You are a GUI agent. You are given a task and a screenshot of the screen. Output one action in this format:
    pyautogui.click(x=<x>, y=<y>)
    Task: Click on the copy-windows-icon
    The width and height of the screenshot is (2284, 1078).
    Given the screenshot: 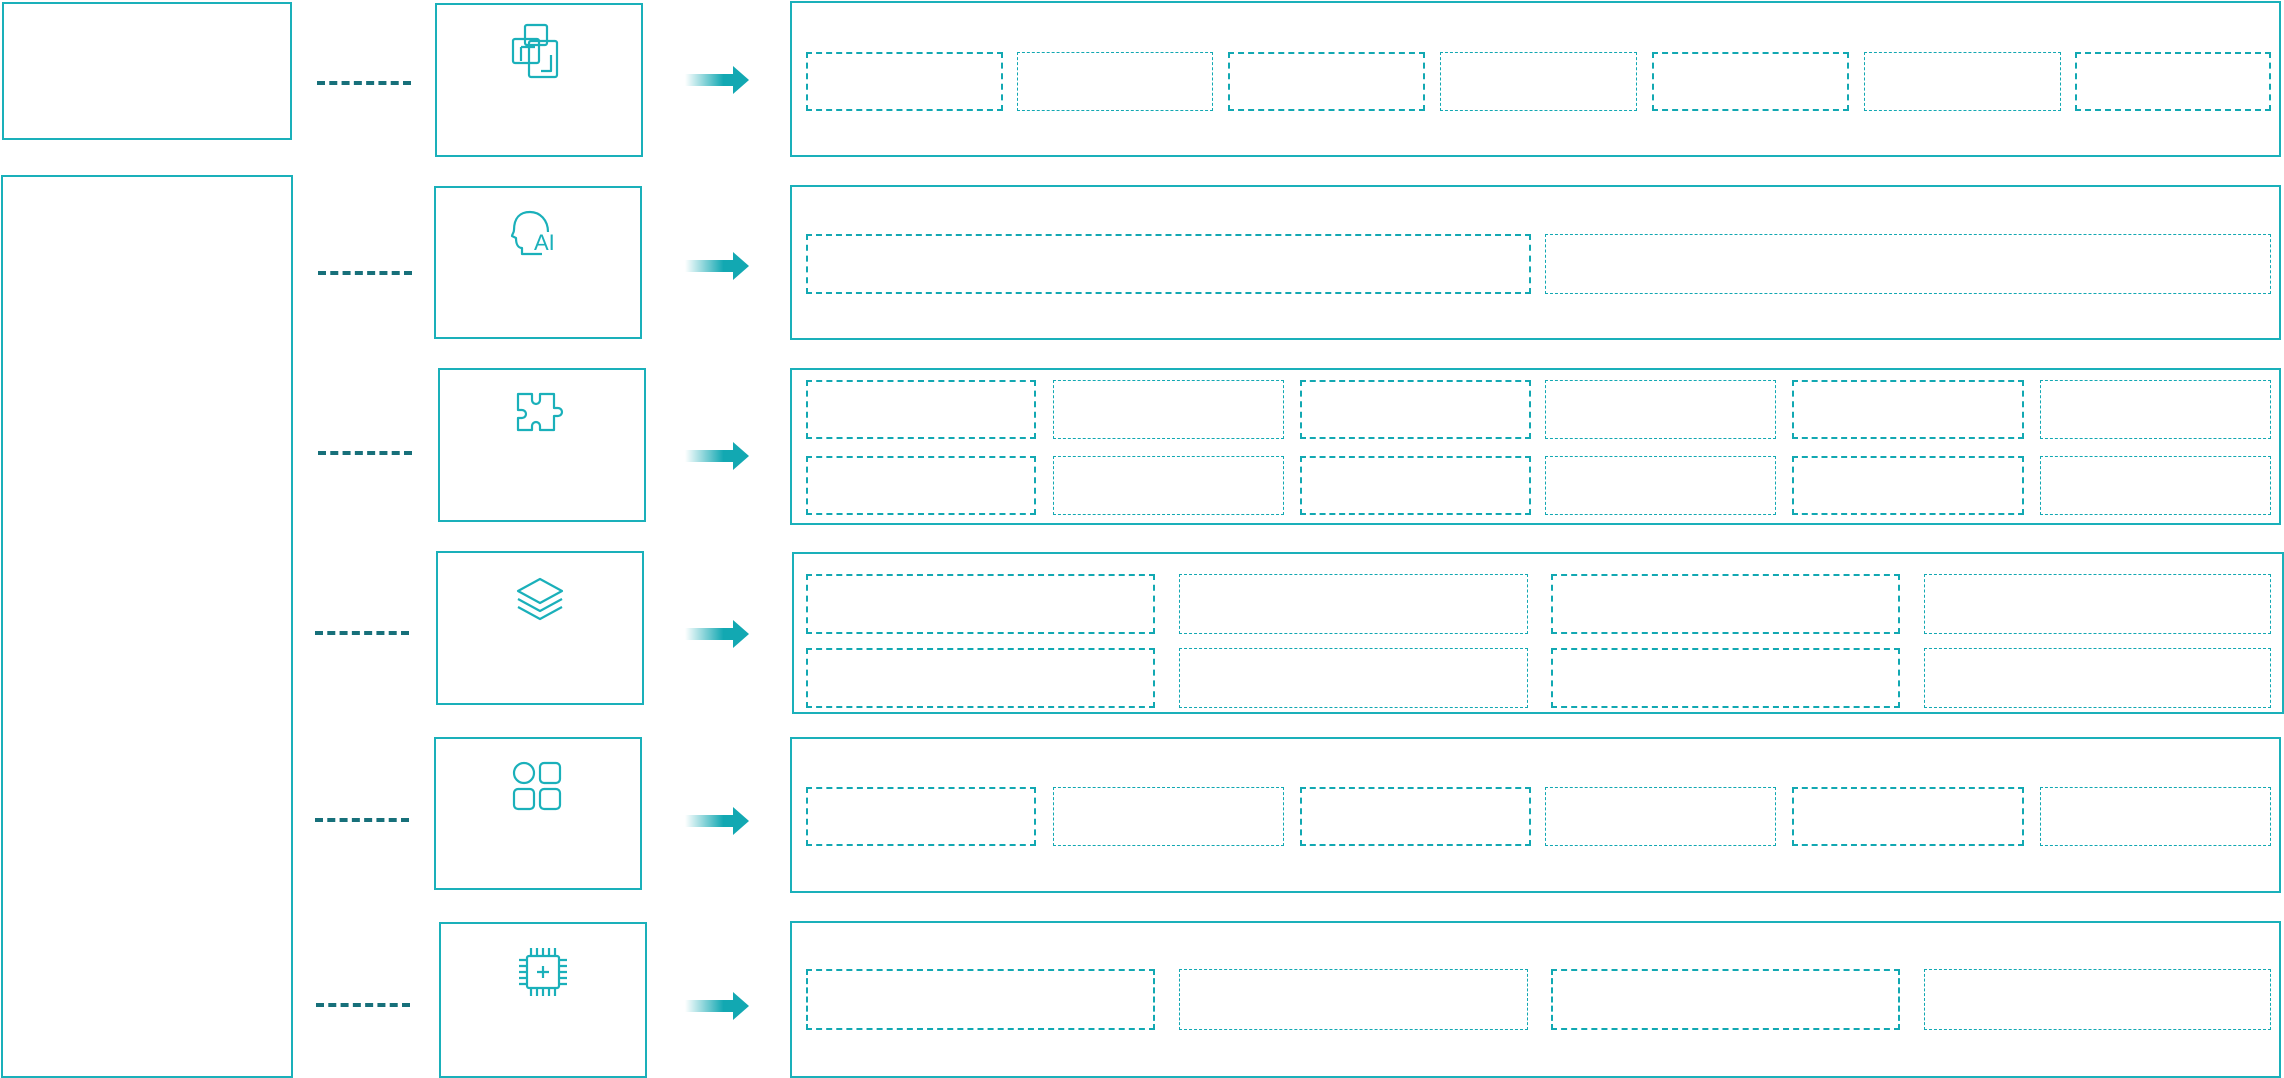 What is the action you would take?
    pyautogui.click(x=539, y=53)
    